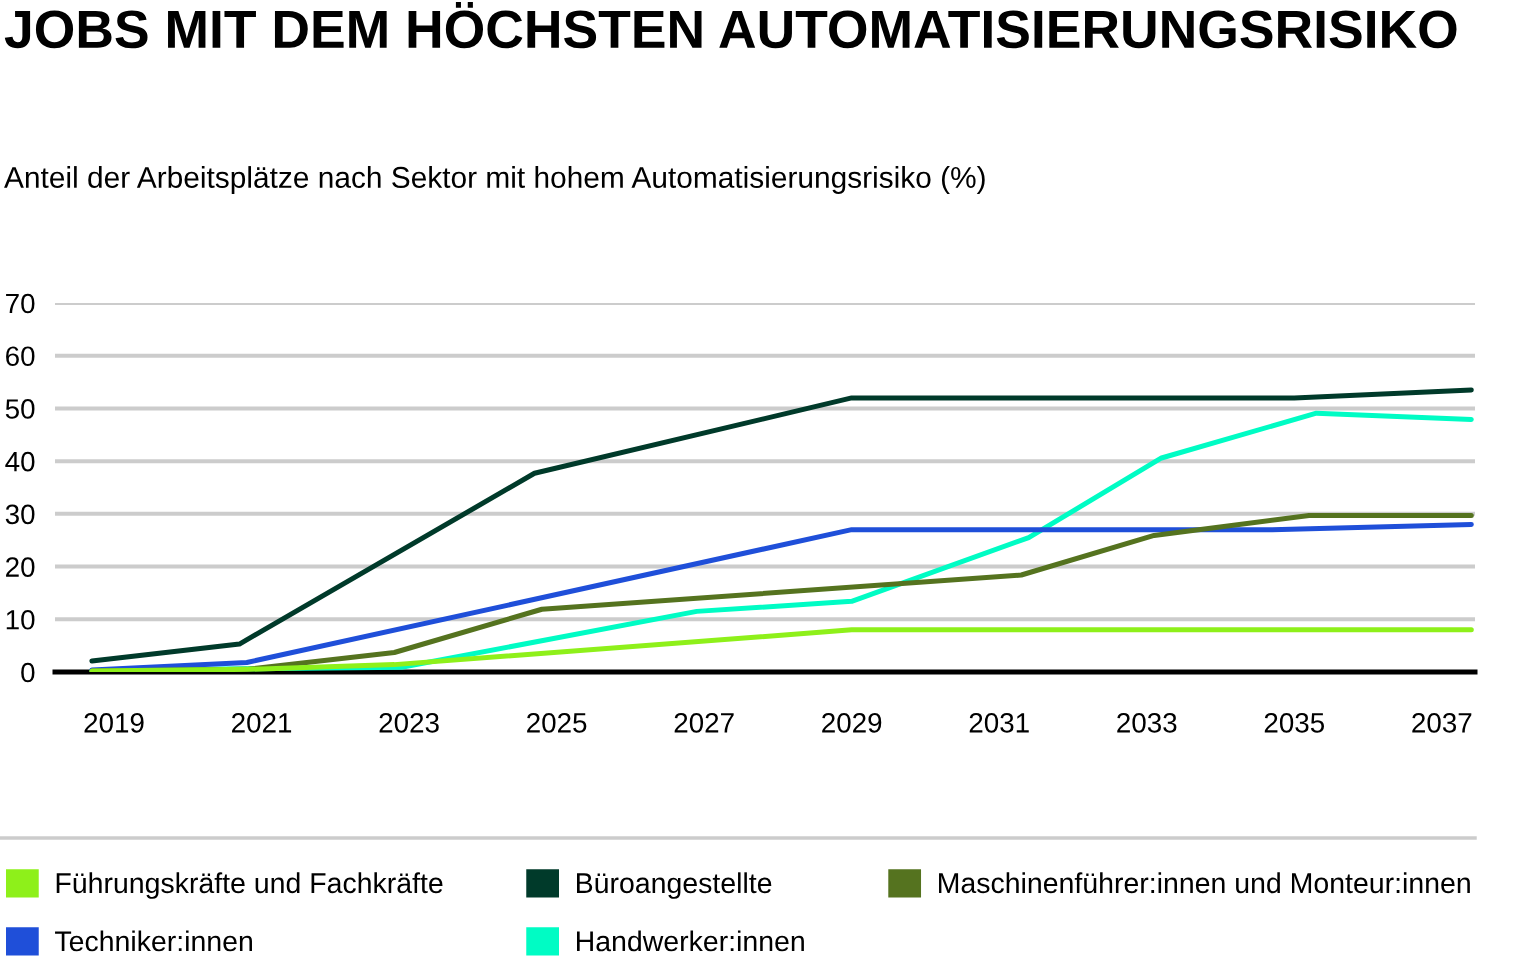  What do you see at coordinates (20, 303) in the screenshot?
I see `y-tick-label: 70` at bounding box center [20, 303].